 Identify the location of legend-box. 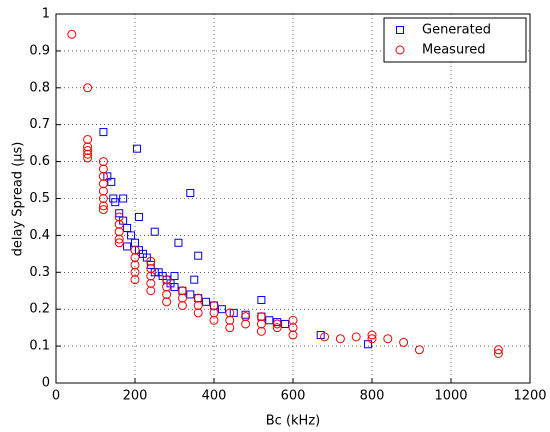
(455, 40).